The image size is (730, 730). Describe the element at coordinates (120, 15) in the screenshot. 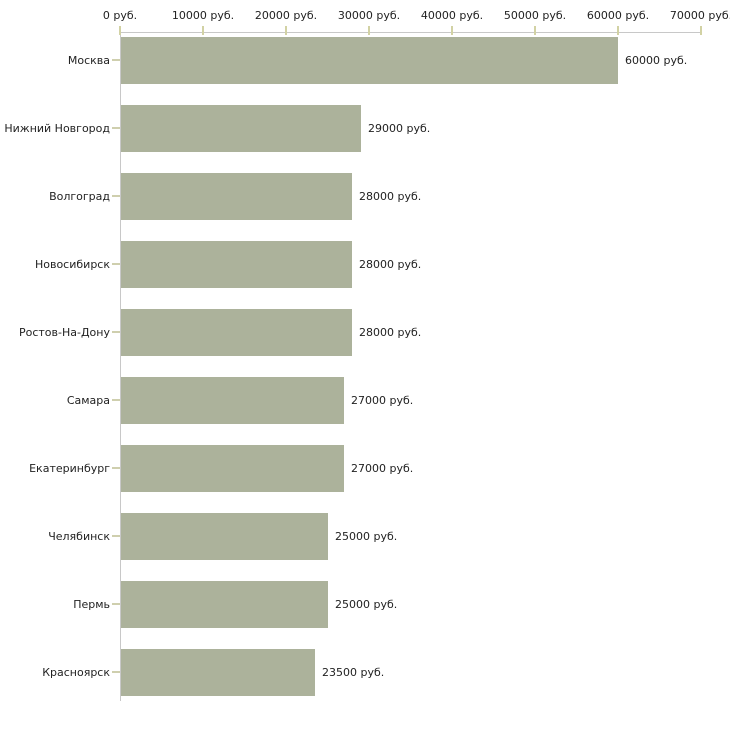

I see `x-axis-tick-label: 0 руб.` at that location.